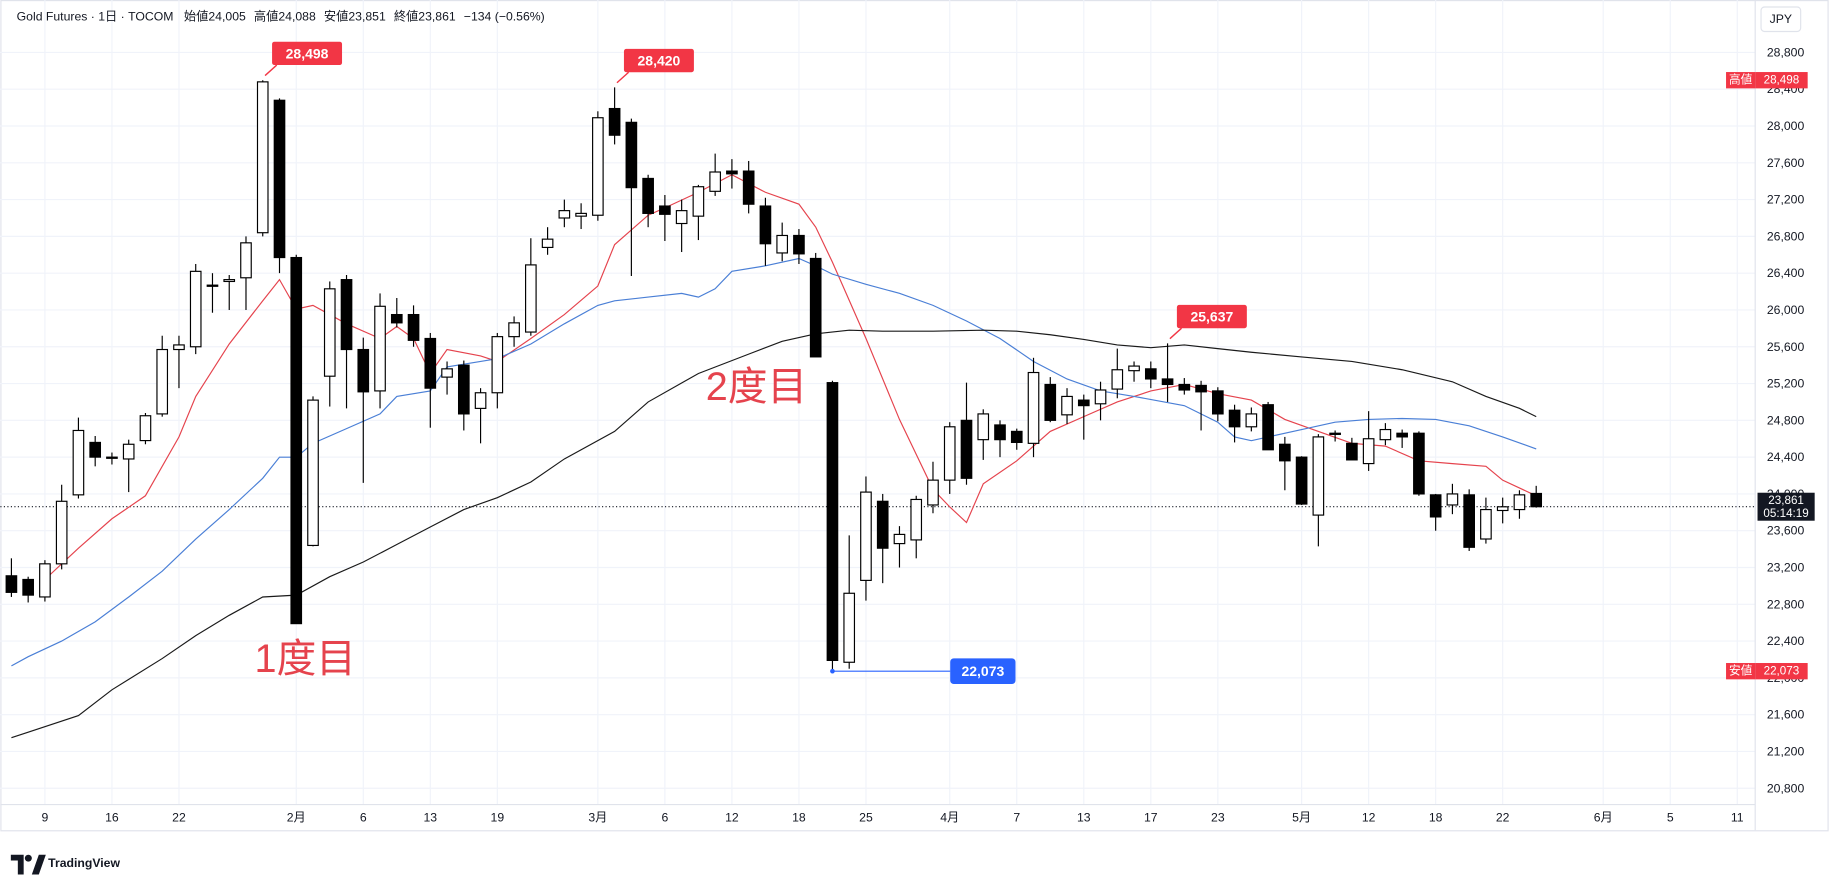 Image resolution: width=1829 pixels, height=892 pixels. What do you see at coordinates (1603, 817) in the screenshot?
I see `x-tick-label: 6月` at bounding box center [1603, 817].